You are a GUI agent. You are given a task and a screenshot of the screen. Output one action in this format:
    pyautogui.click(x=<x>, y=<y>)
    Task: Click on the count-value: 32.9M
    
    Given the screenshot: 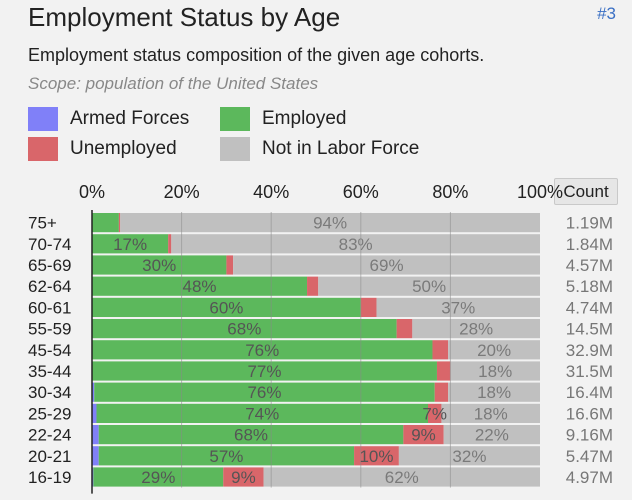 What is the action you would take?
    pyautogui.click(x=589, y=350)
    